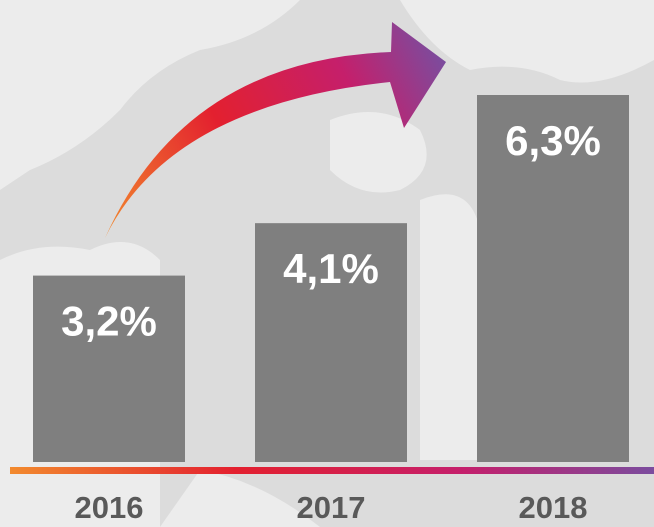 The width and height of the screenshot is (654, 527). I want to click on baseline, so click(332, 470).